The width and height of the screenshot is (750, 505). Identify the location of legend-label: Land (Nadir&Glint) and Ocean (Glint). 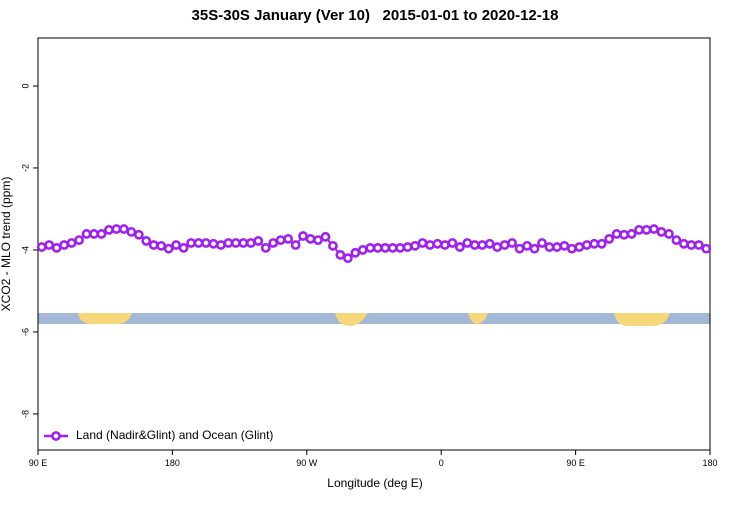
(174, 435).